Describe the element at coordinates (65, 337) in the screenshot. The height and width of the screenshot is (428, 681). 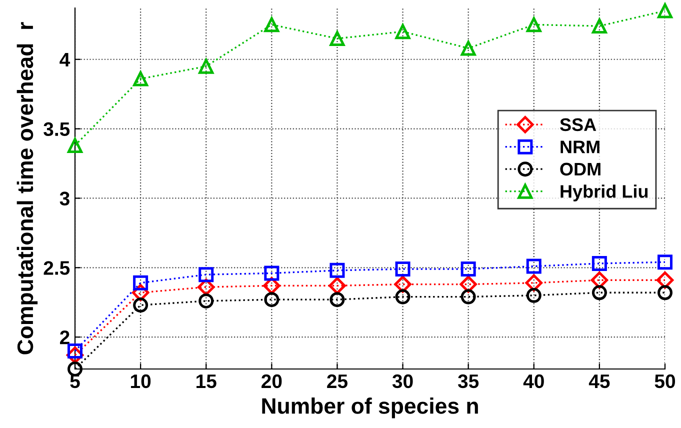
I see `y-tick-label: 2` at that location.